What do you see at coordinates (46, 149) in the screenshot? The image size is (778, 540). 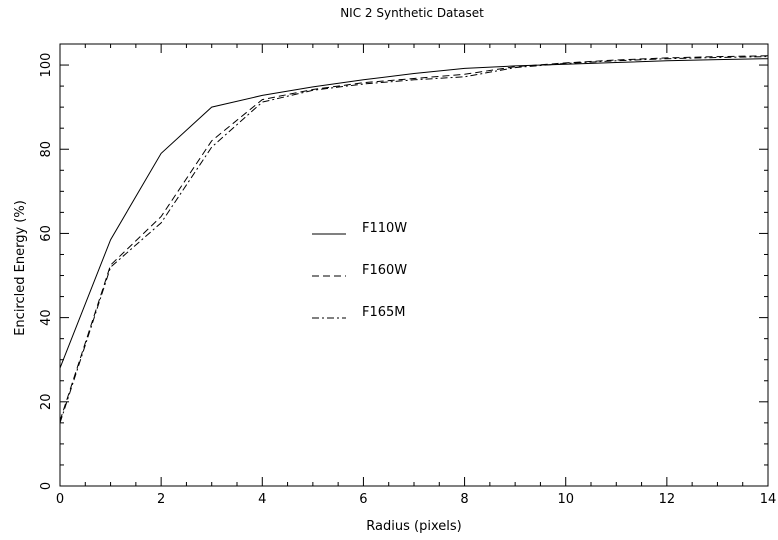 I see `y-tick-label: 80` at bounding box center [46, 149].